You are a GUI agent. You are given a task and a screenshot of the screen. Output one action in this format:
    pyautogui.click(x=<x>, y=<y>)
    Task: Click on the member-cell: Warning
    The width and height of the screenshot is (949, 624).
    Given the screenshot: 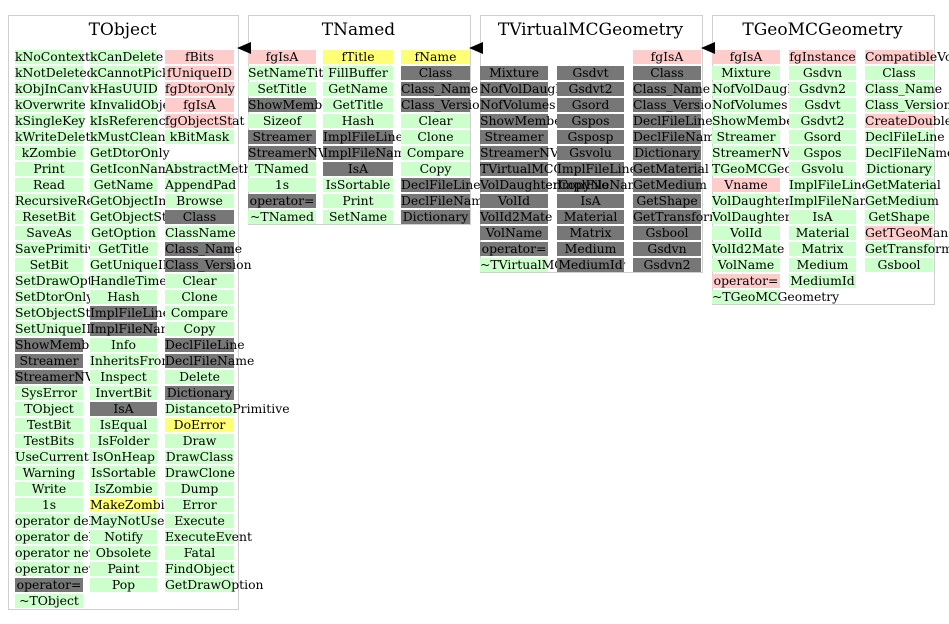 What is the action you would take?
    pyautogui.click(x=49, y=473)
    